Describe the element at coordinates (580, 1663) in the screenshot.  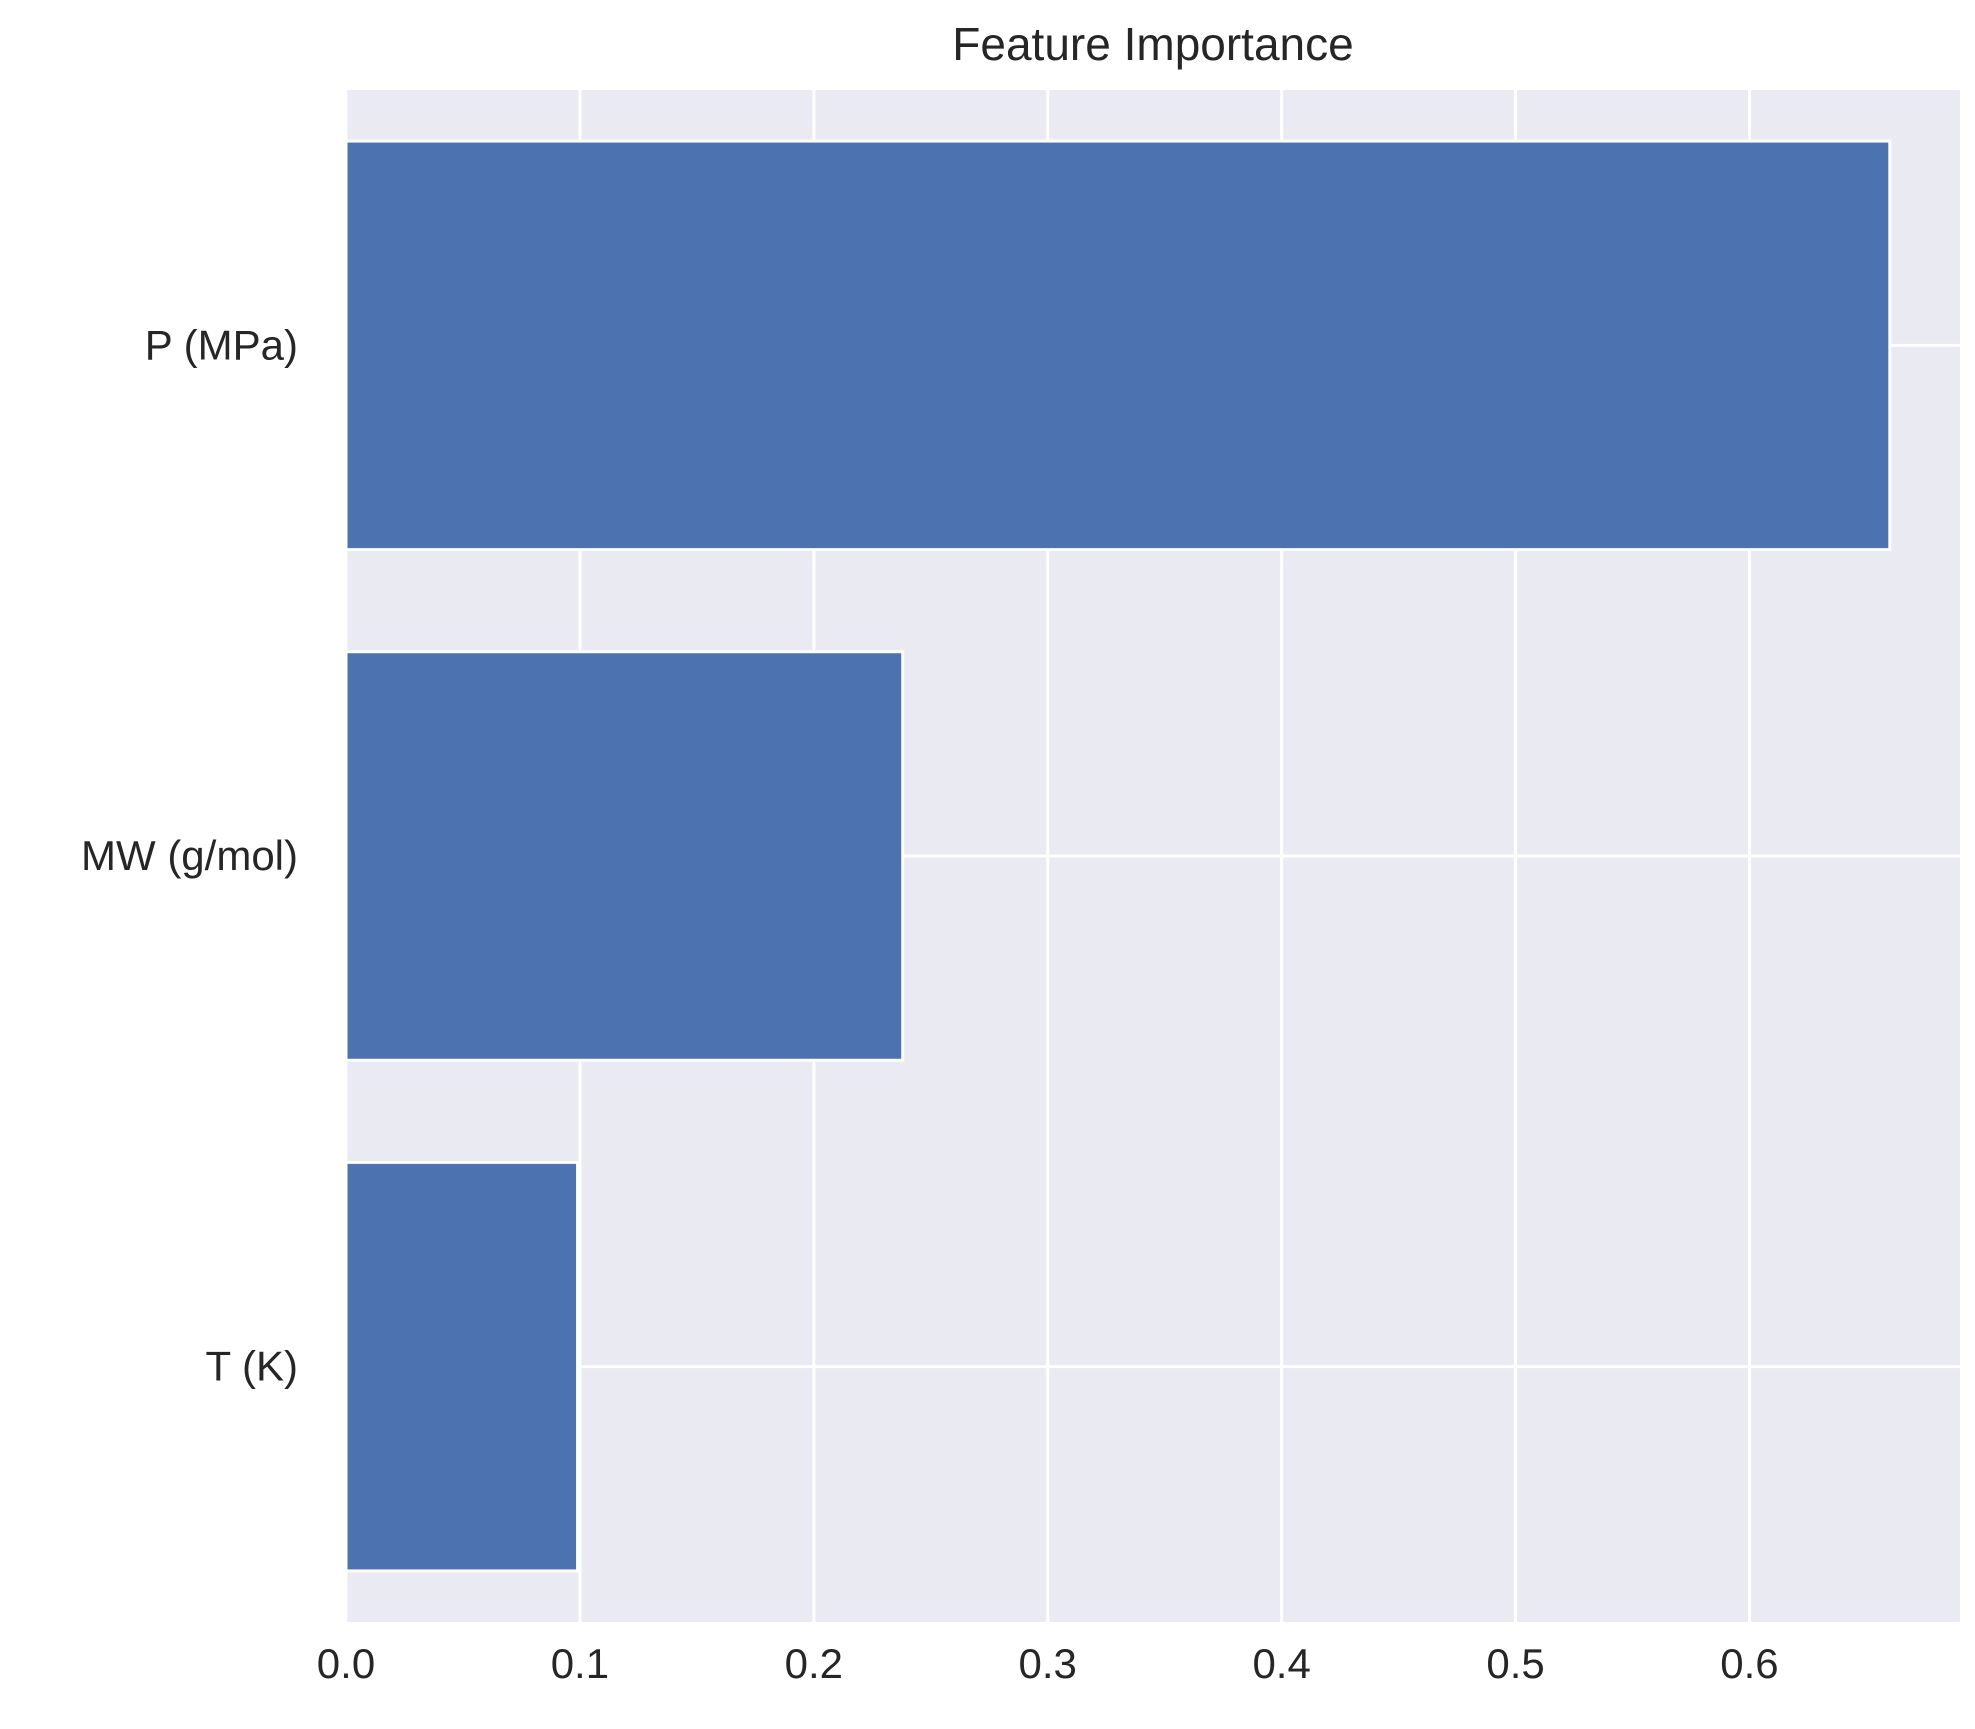
I see `x-tick-label: 0.1` at that location.